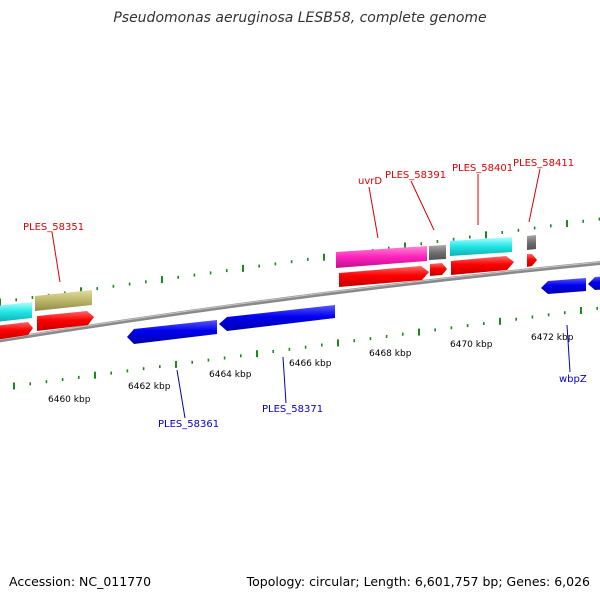 The image size is (600, 600). What do you see at coordinates (230, 375) in the screenshot?
I see `scale-label: 6464 kbp` at bounding box center [230, 375].